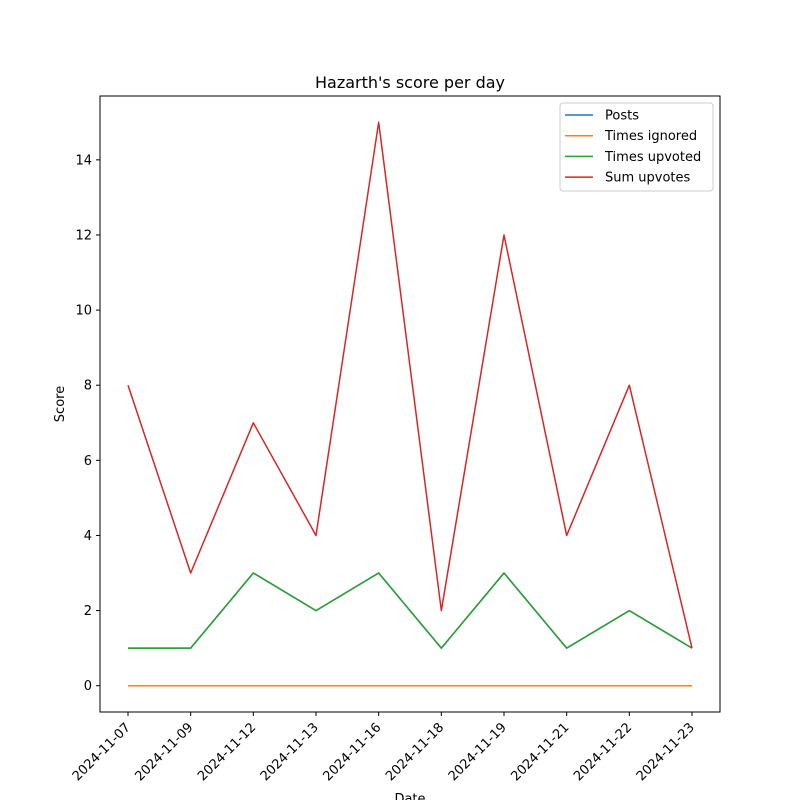  I want to click on x-axis-label: Date, so click(409, 796).